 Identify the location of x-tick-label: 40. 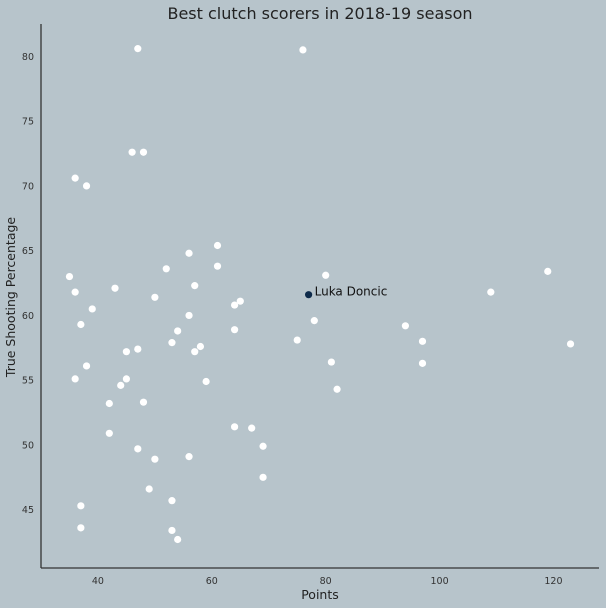
(98, 581).